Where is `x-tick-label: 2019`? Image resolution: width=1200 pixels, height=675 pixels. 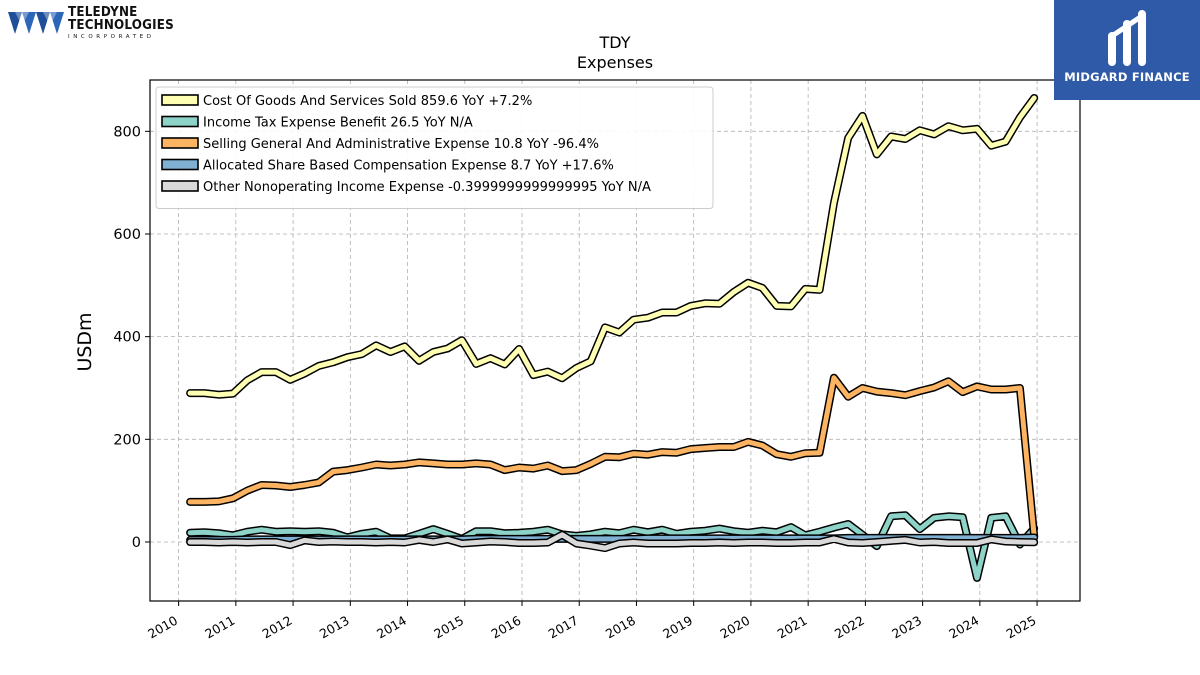 x-tick-label: 2019 is located at coordinates (677, 627).